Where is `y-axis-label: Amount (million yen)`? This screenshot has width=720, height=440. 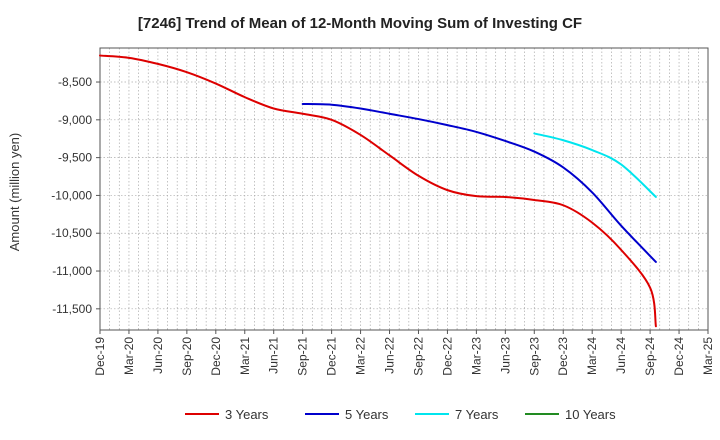 y-axis-label: Amount (million yen) is located at coordinates (14, 192).